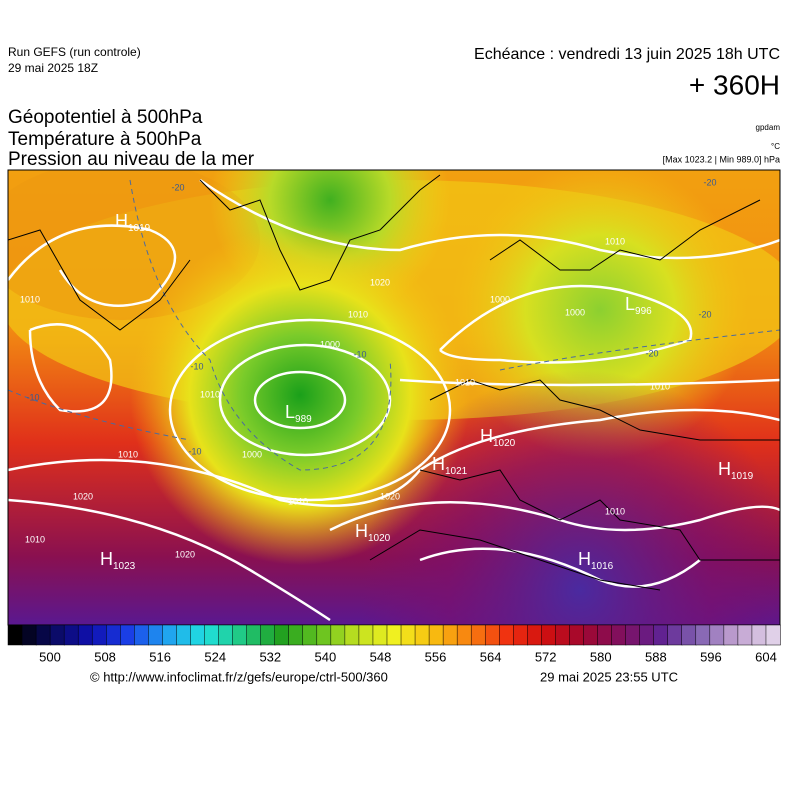  I want to click on pressure-center: L996, so click(638, 305).